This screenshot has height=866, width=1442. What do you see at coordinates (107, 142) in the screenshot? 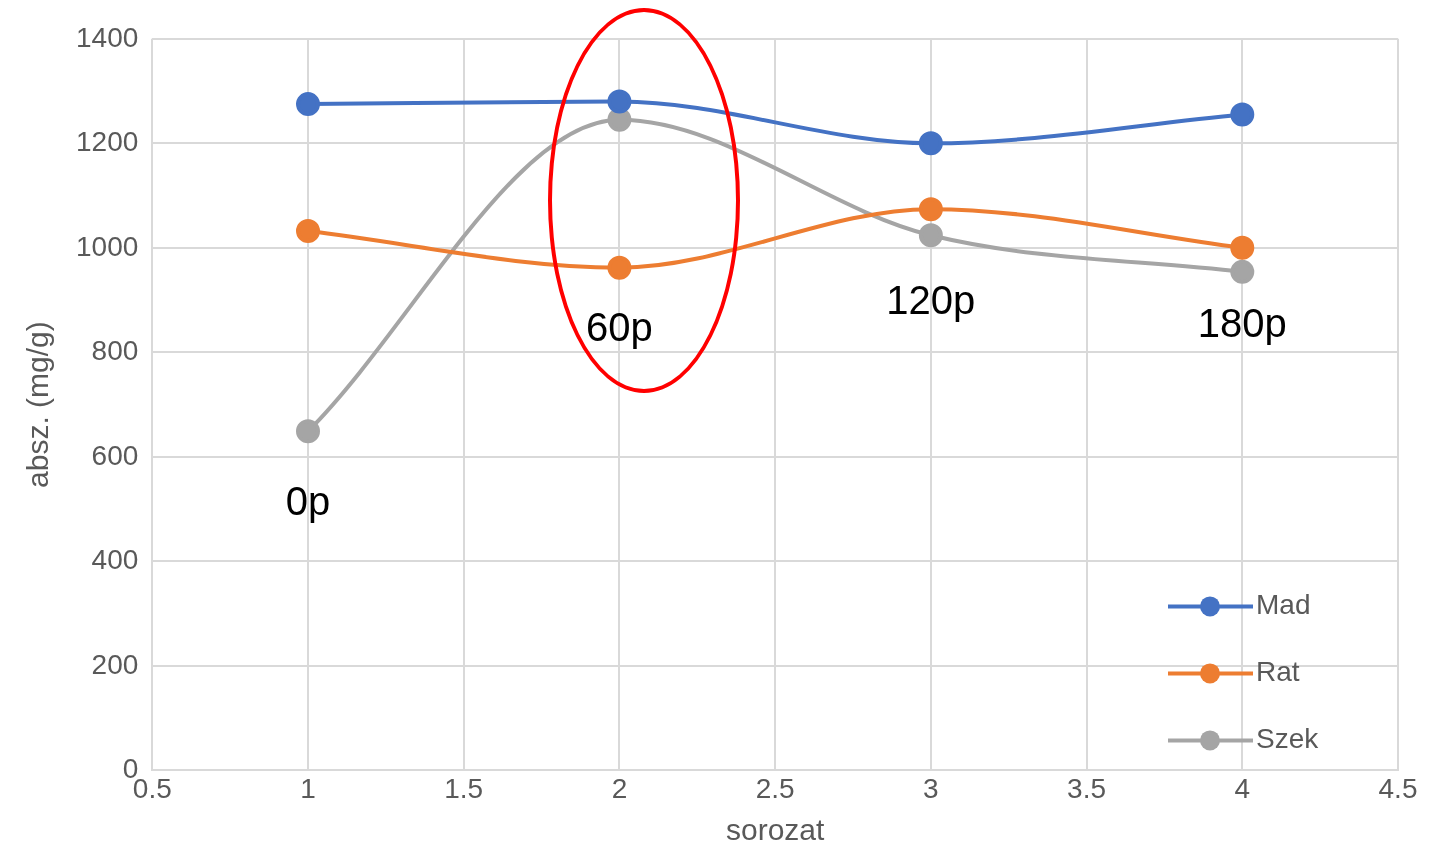
I see `y-tick-label: 1200` at bounding box center [107, 142].